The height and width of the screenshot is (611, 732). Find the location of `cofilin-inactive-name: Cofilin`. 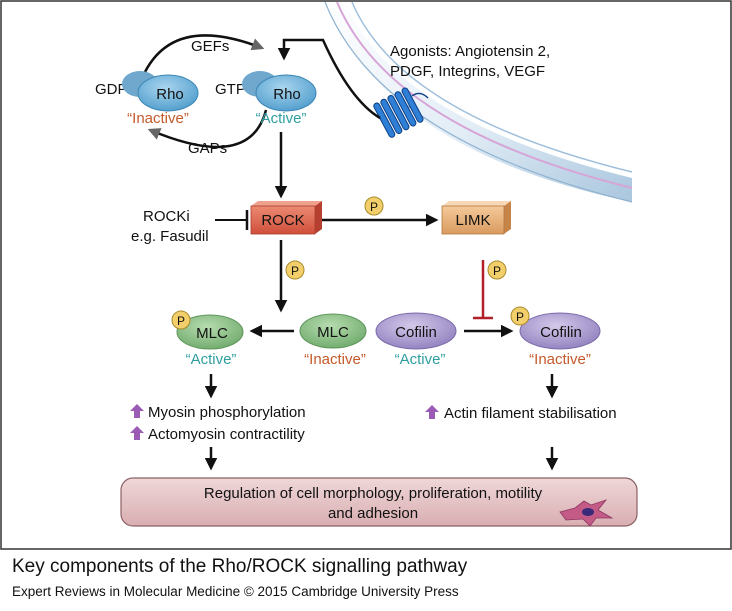

cofilin-inactive-name: Cofilin is located at coordinates (561, 332).